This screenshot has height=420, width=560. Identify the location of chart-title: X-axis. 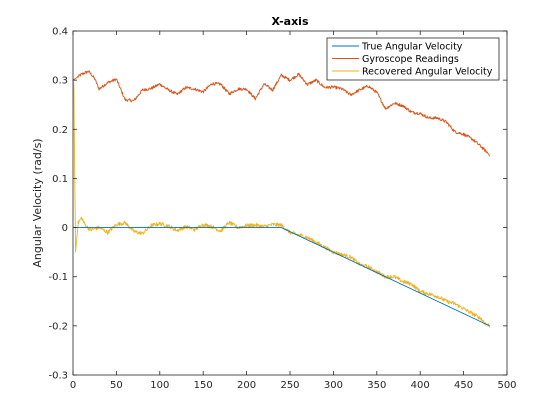
(290, 21).